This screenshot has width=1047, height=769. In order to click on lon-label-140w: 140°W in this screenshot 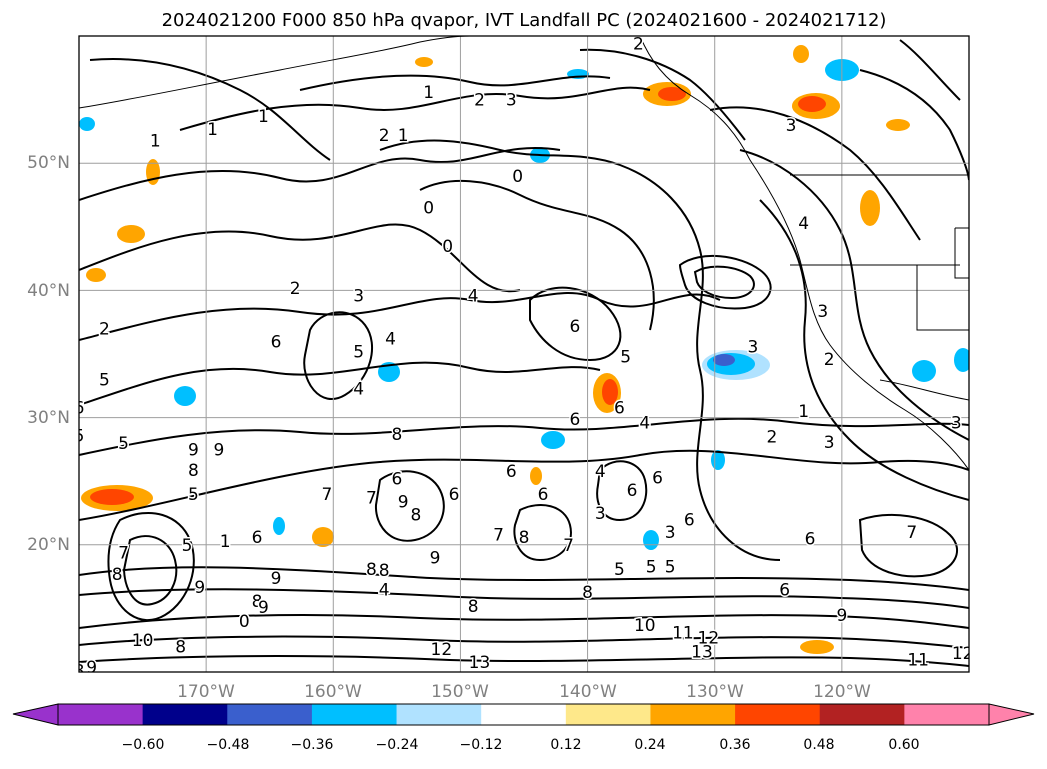, I will do `click(588, 692)`.